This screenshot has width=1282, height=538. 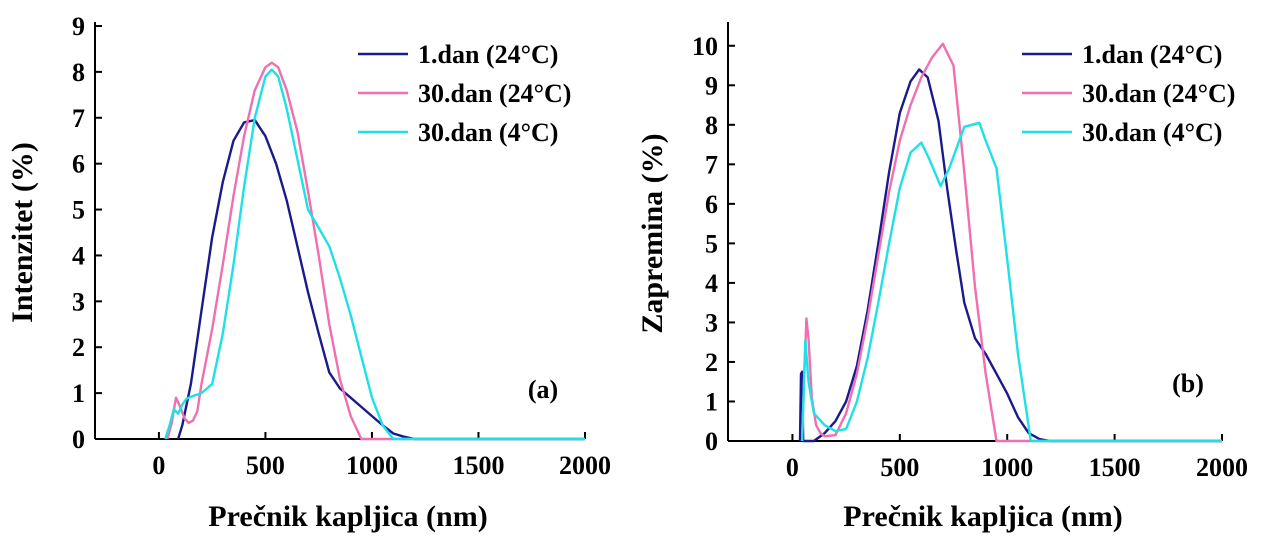 I want to click on panel-tag: (a), so click(x=543, y=389).